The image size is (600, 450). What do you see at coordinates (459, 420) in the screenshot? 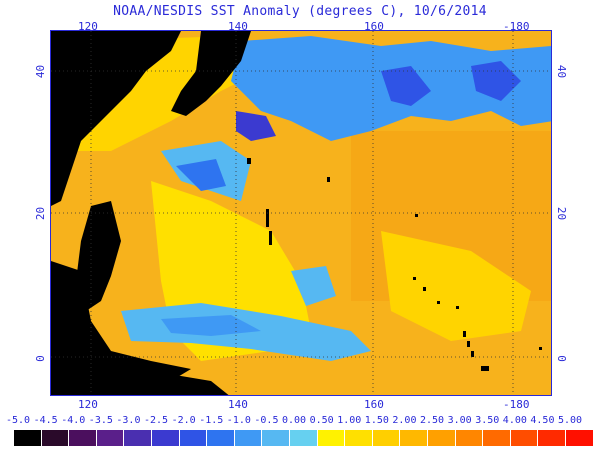
I see `colorbar-label: 3.00` at bounding box center [459, 420].